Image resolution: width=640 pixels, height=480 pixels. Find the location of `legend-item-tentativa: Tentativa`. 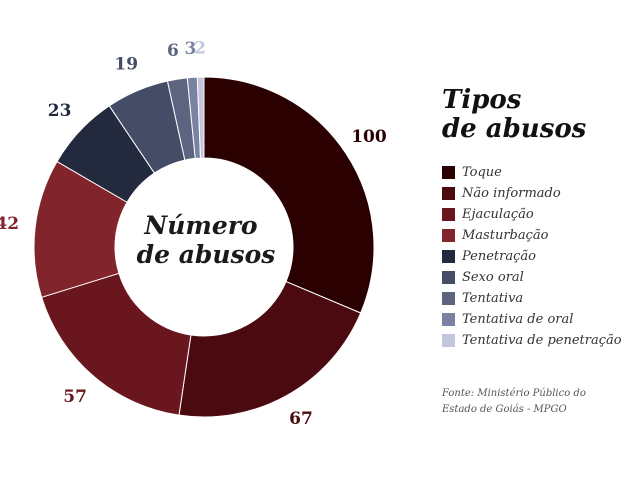

legend-item-tentativa: Tentativa is located at coordinates (539, 298).